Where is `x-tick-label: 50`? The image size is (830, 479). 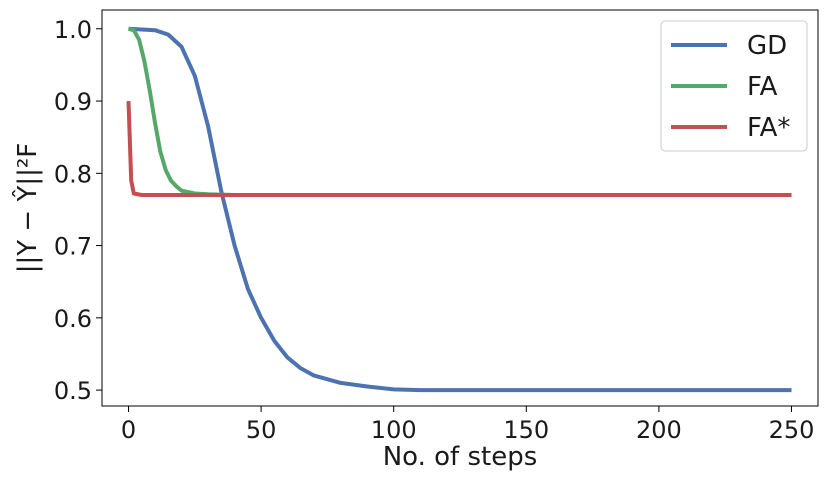 x-tick-label: 50 is located at coordinates (261, 430).